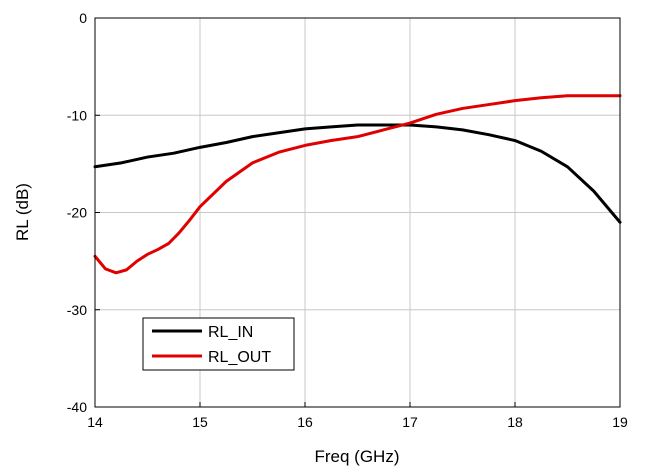 The image size is (646, 468). What do you see at coordinates (357, 456) in the screenshot?
I see `x-axis-label: Freq (GHz)` at bounding box center [357, 456].